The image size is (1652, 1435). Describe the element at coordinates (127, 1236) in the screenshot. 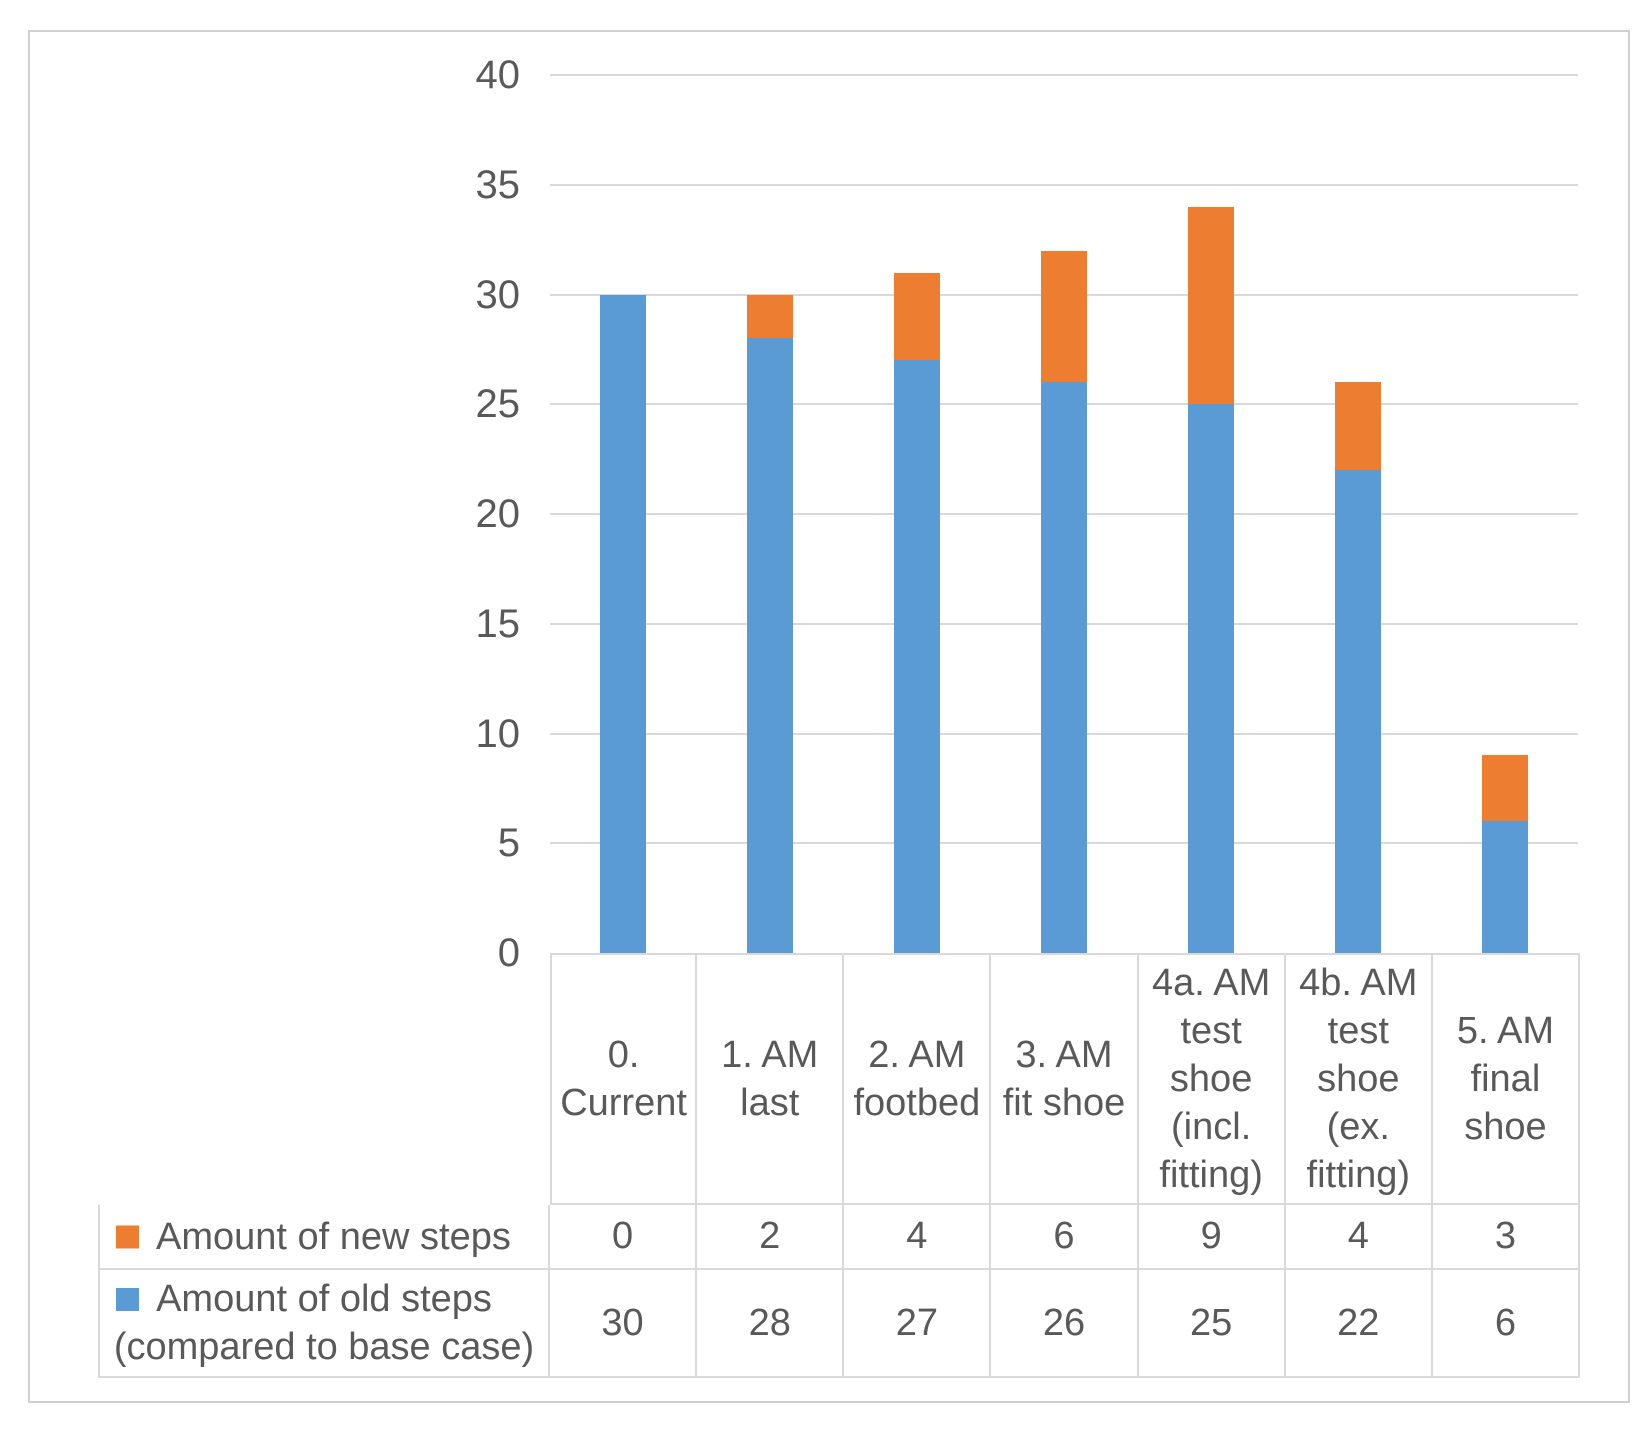

I see `legend-marker-new-steps` at that location.